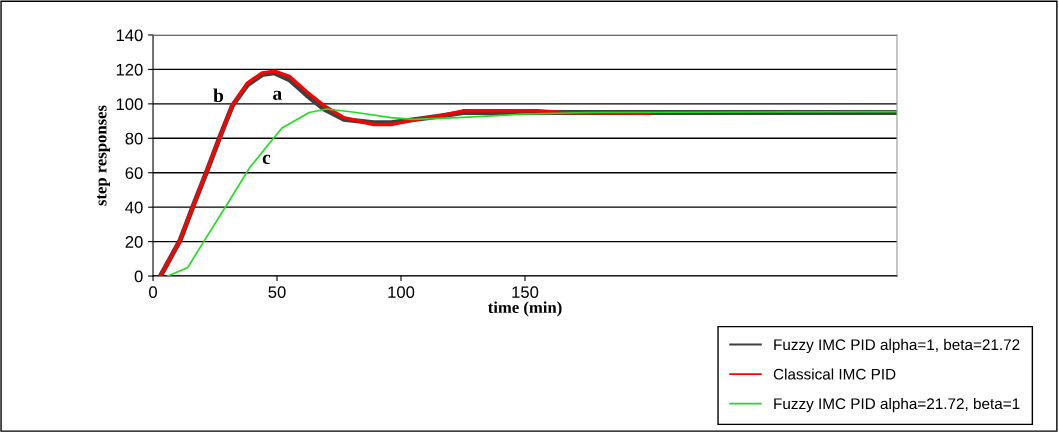 This screenshot has height=432, width=1059. Describe the element at coordinates (129, 69) in the screenshot. I see `y-tick-label: 120` at that location.